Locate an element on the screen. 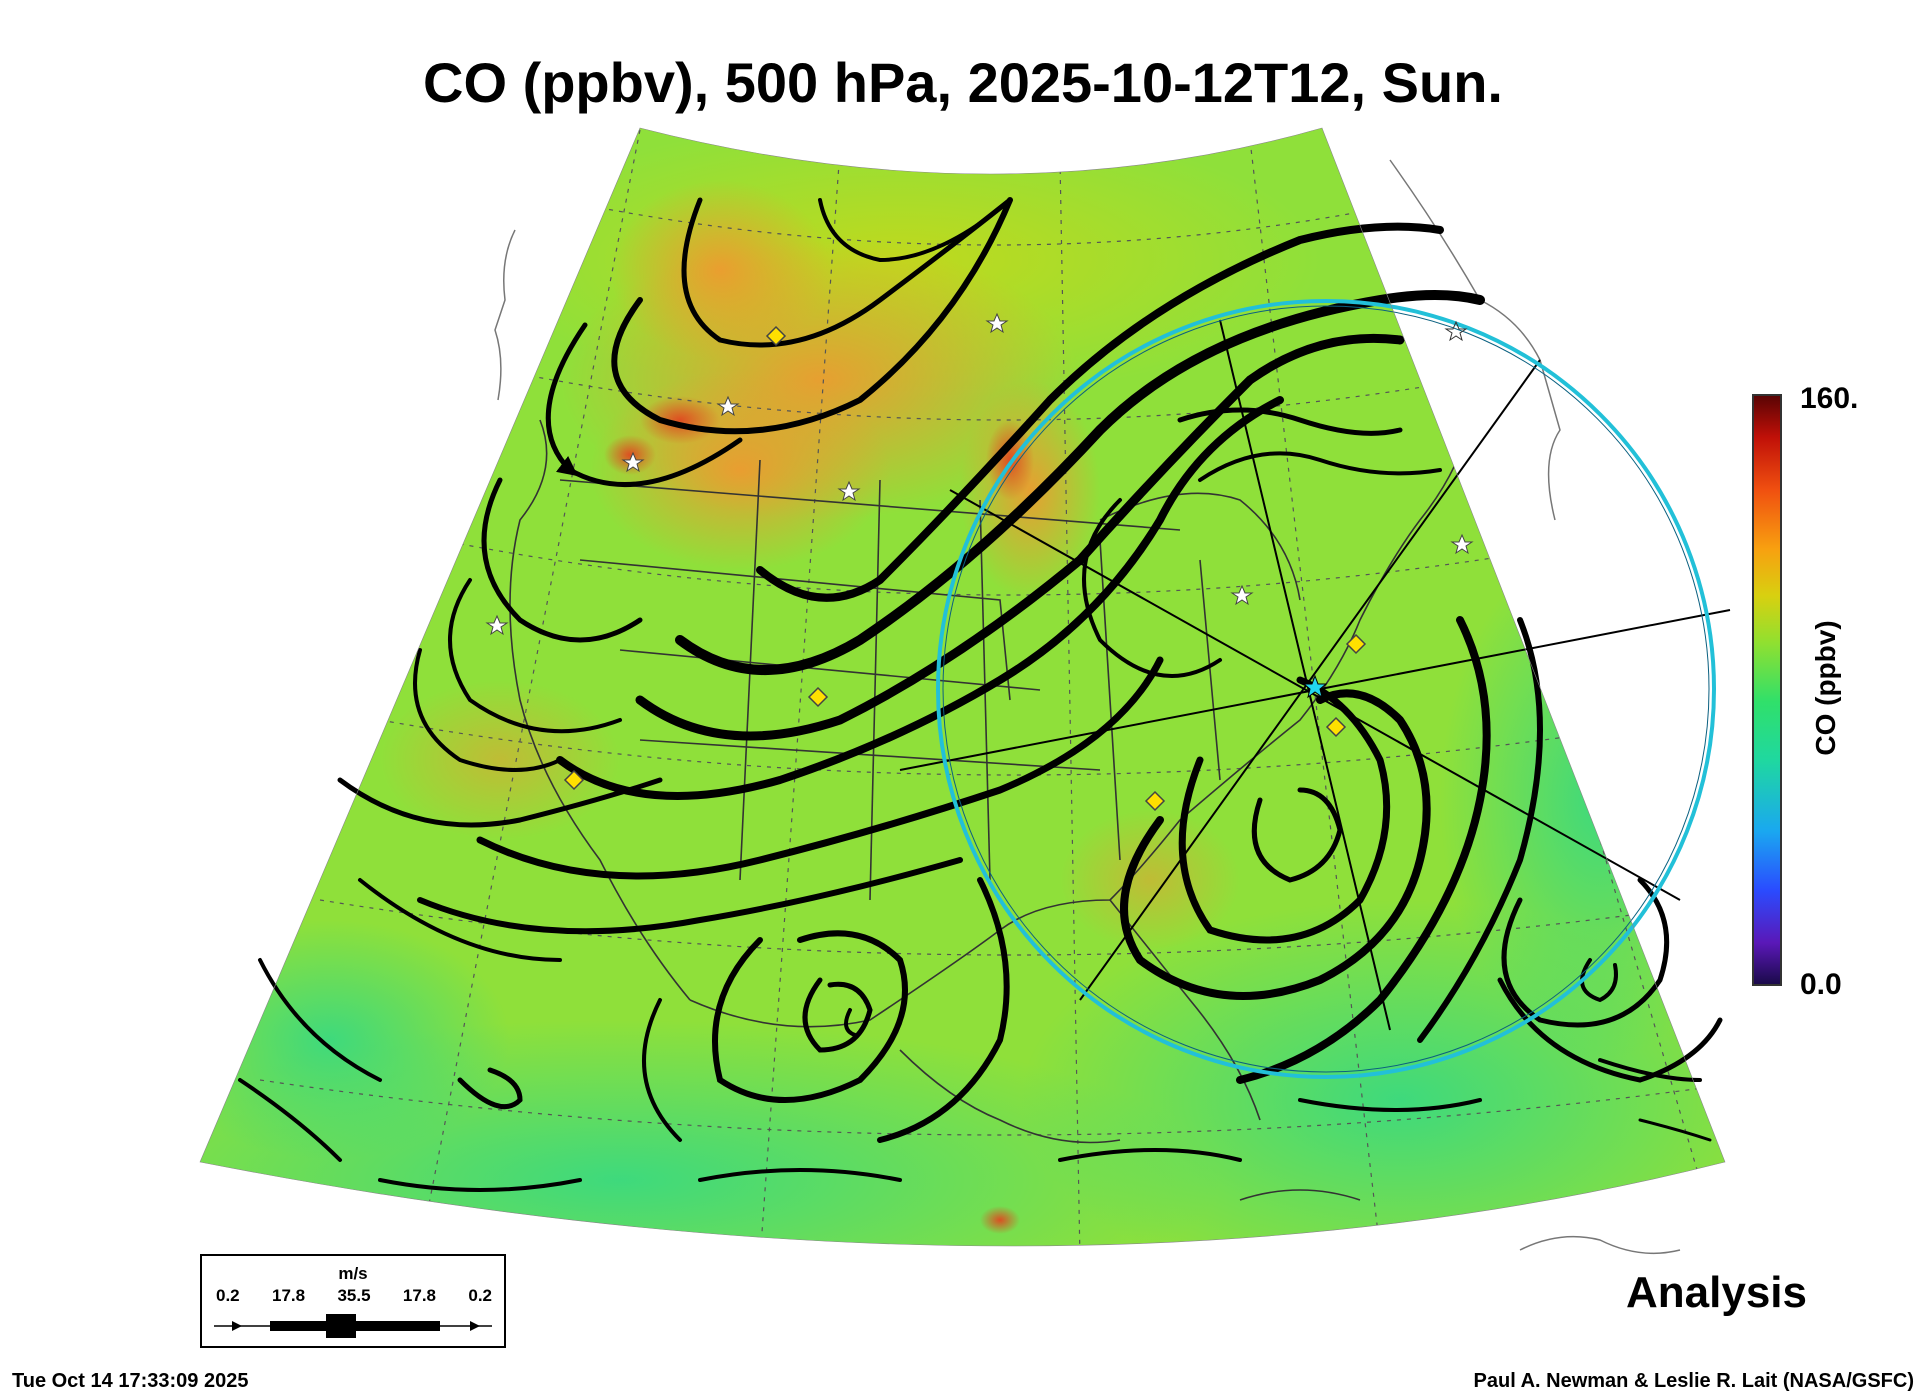 The image size is (1926, 1394). center-star-icon is located at coordinates (1315, 686).